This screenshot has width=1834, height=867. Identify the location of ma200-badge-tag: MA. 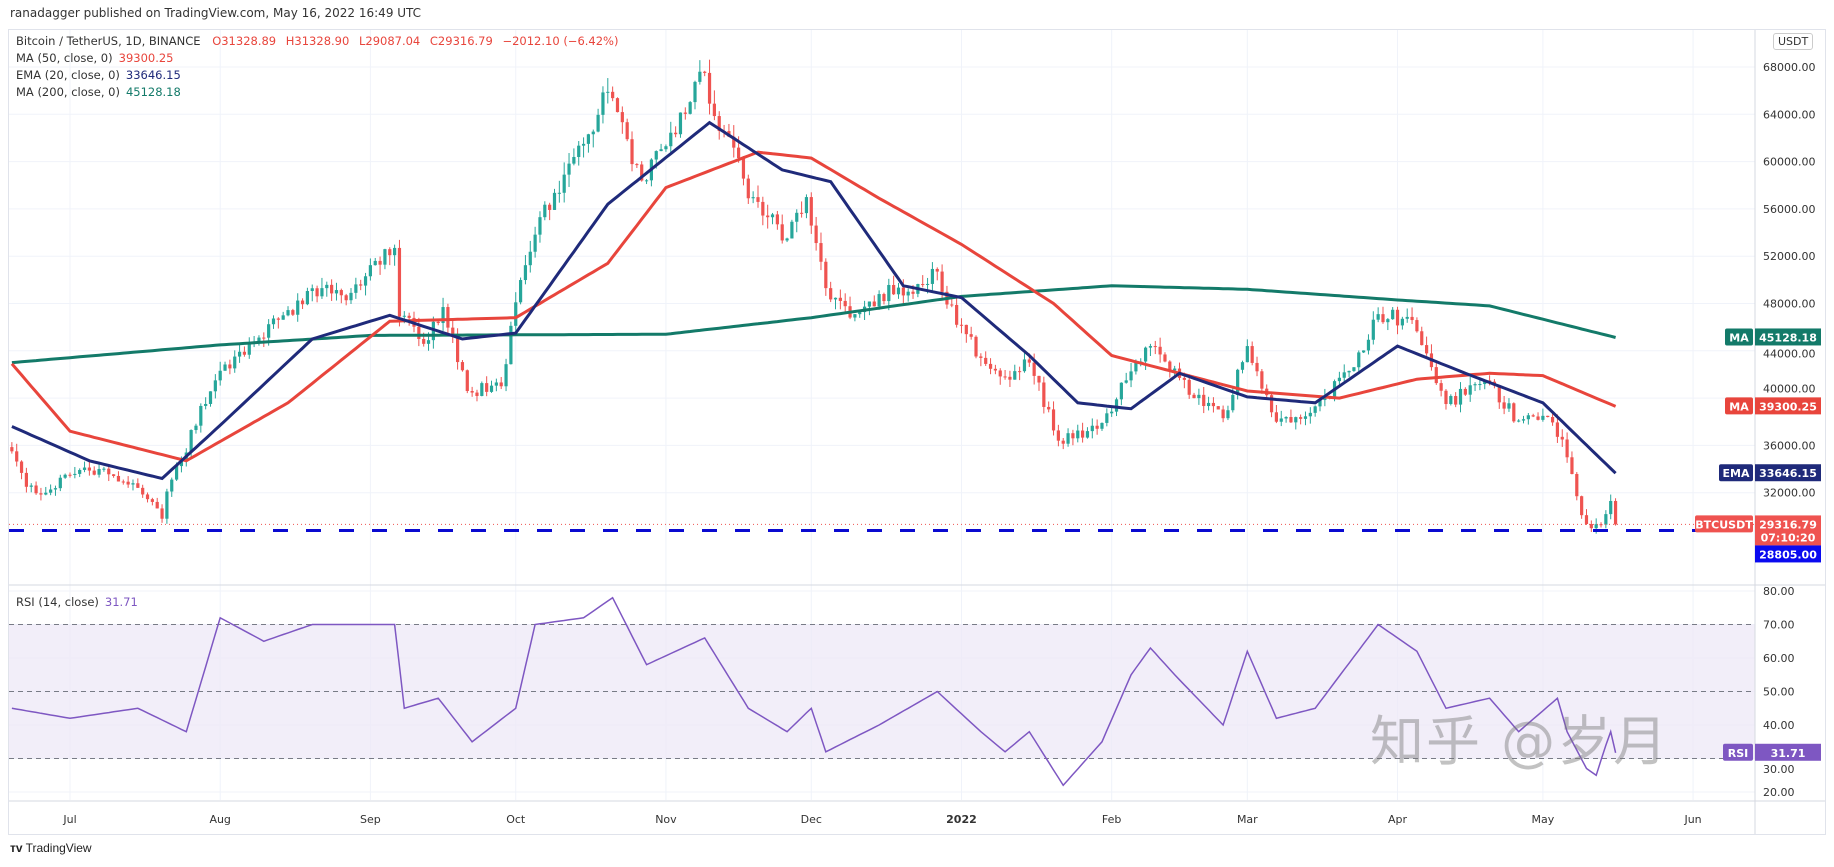
(1739, 337).